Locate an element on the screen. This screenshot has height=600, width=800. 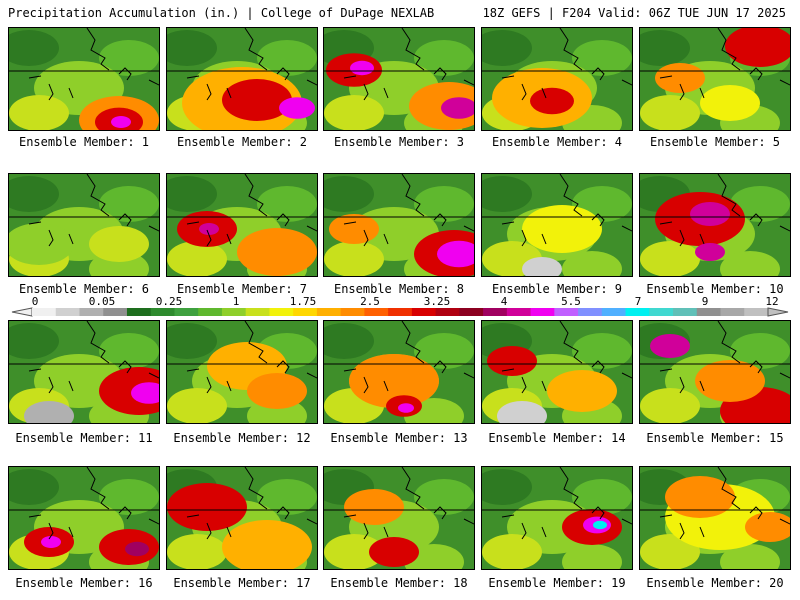
colorbar-tick-label: 0 is located at coordinates (35, 302).